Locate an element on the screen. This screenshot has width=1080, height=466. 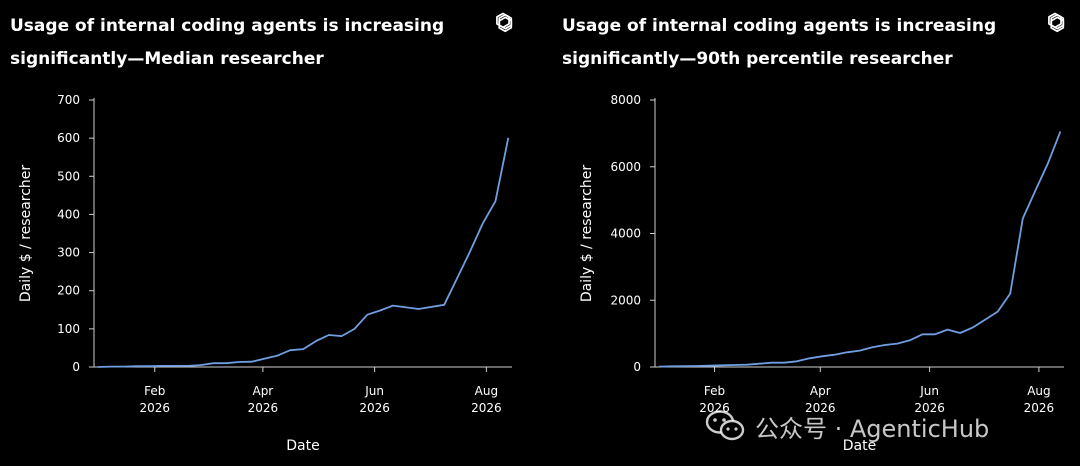
y-tick-label: 300 is located at coordinates (68, 253).